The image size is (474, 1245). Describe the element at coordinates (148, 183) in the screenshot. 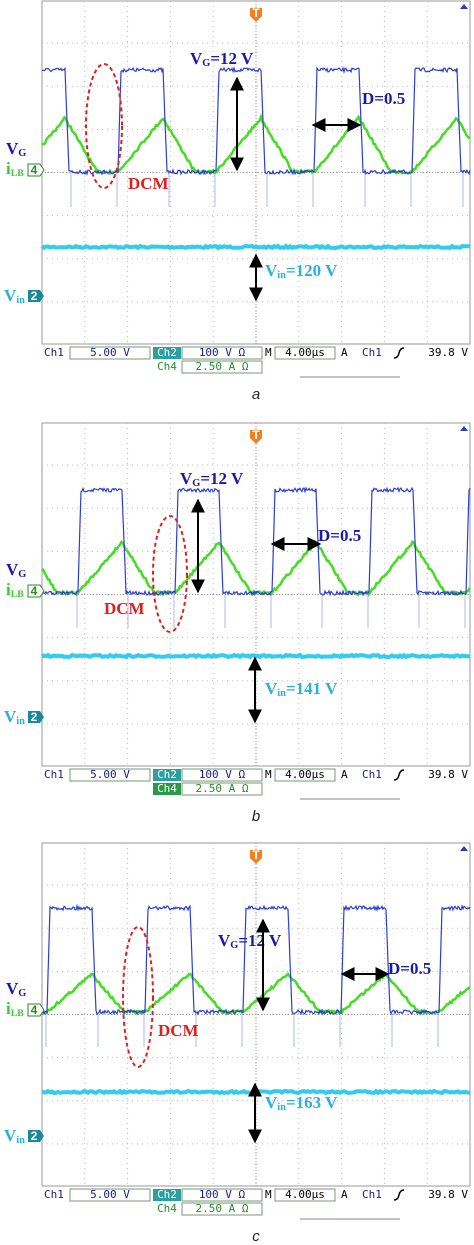

I see `dcm-annotation: DCM` at that location.